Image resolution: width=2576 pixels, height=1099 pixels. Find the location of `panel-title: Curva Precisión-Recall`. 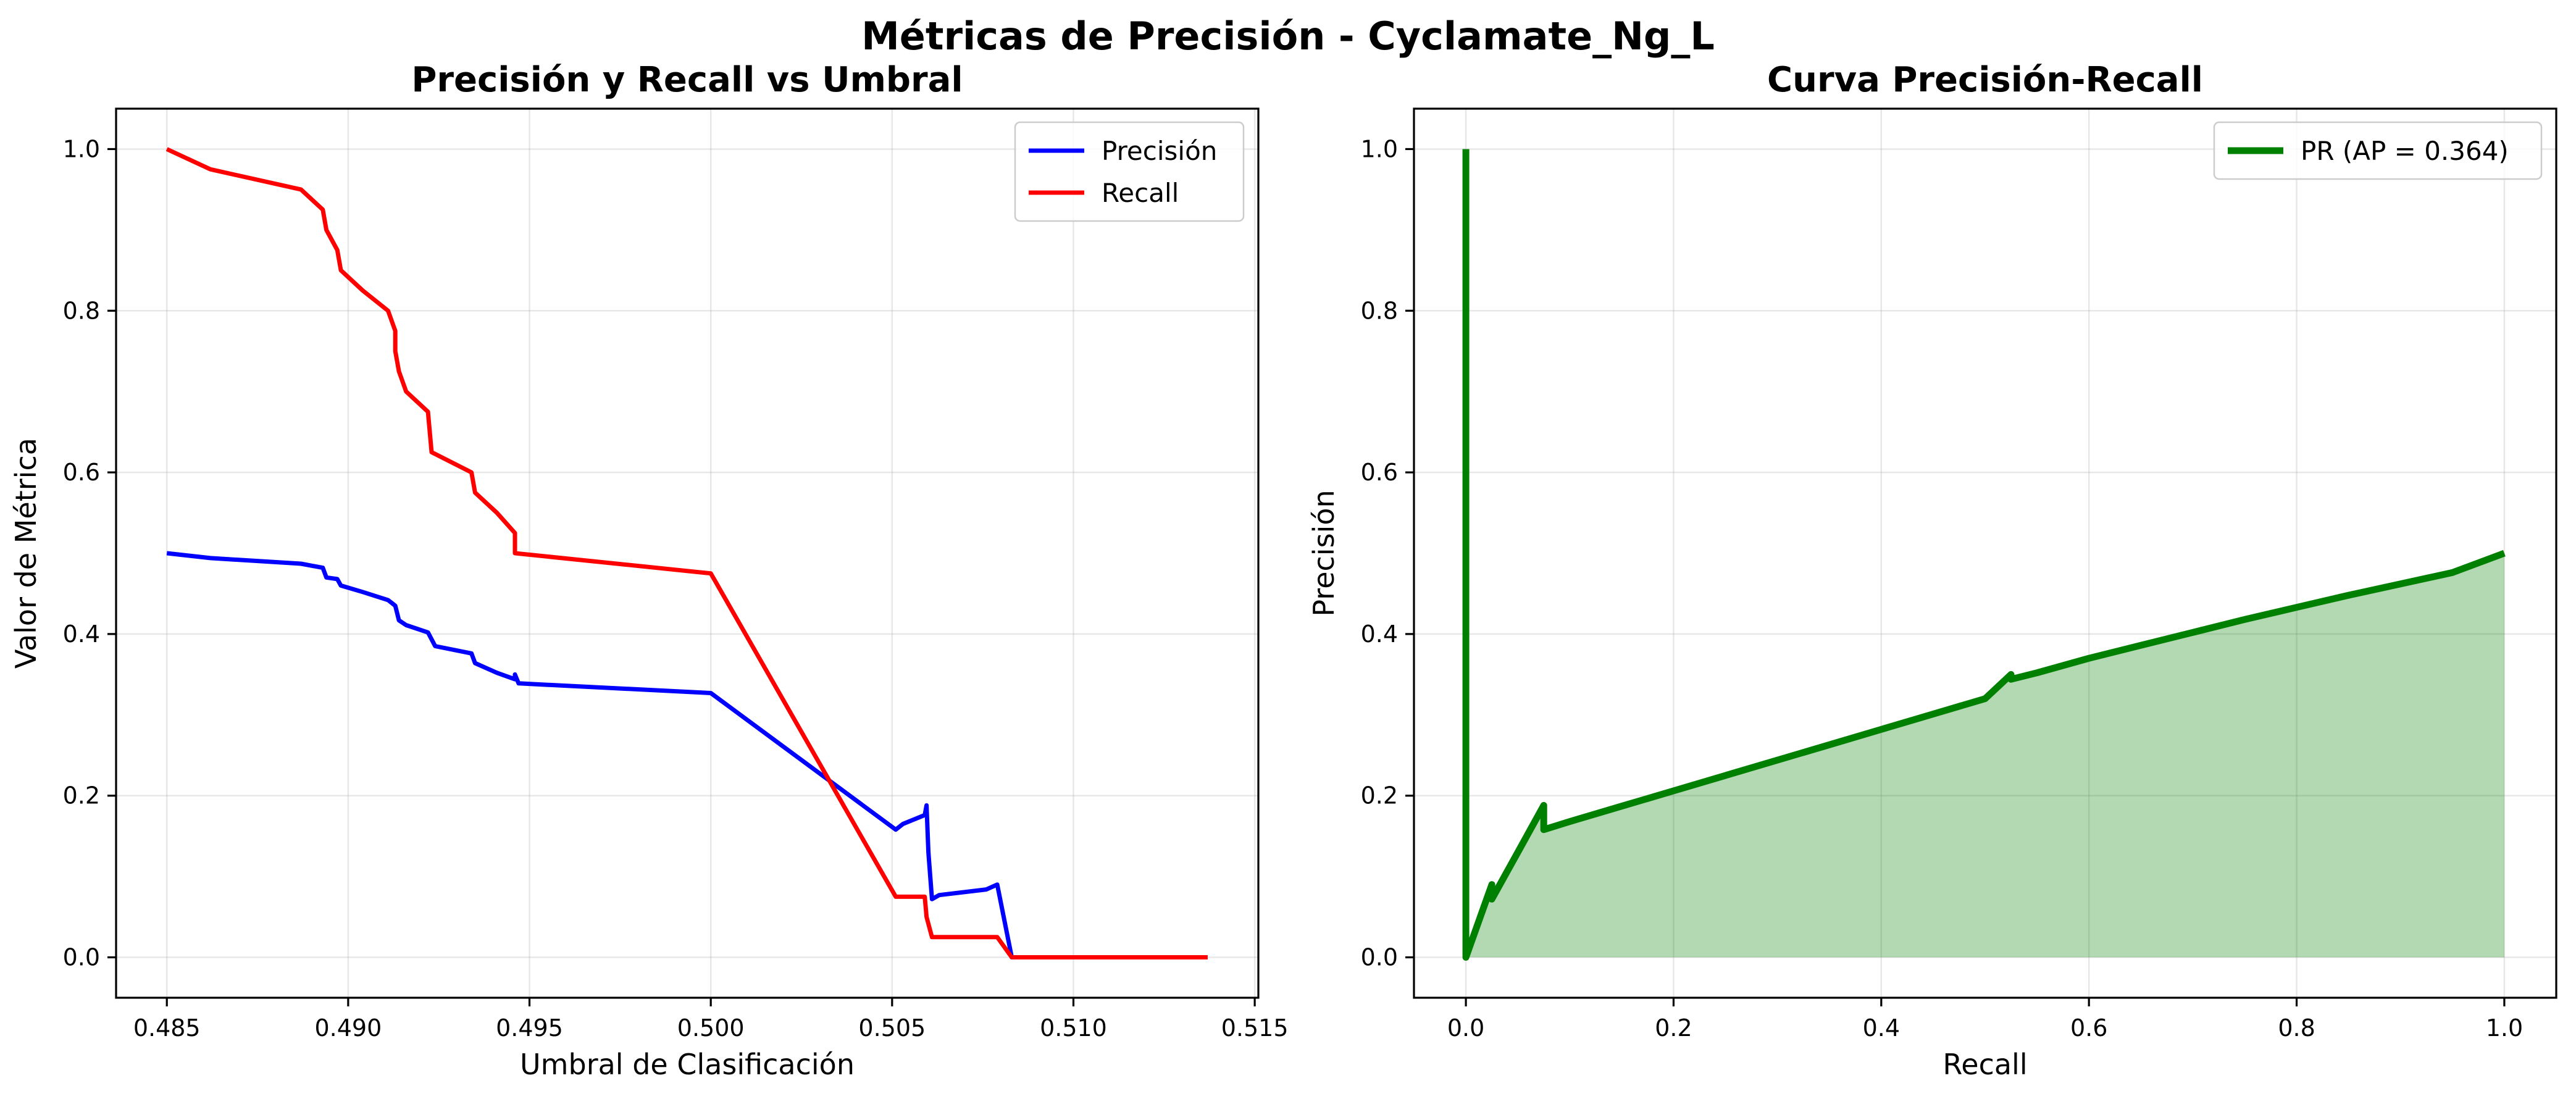

panel-title: Curva Precisión-Recall is located at coordinates (1985, 80).